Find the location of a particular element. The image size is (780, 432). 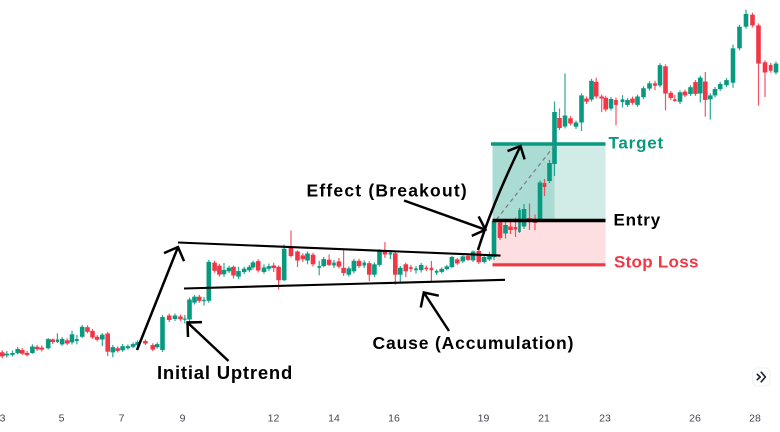

svg-text: 9 is located at coordinates (183, 419).